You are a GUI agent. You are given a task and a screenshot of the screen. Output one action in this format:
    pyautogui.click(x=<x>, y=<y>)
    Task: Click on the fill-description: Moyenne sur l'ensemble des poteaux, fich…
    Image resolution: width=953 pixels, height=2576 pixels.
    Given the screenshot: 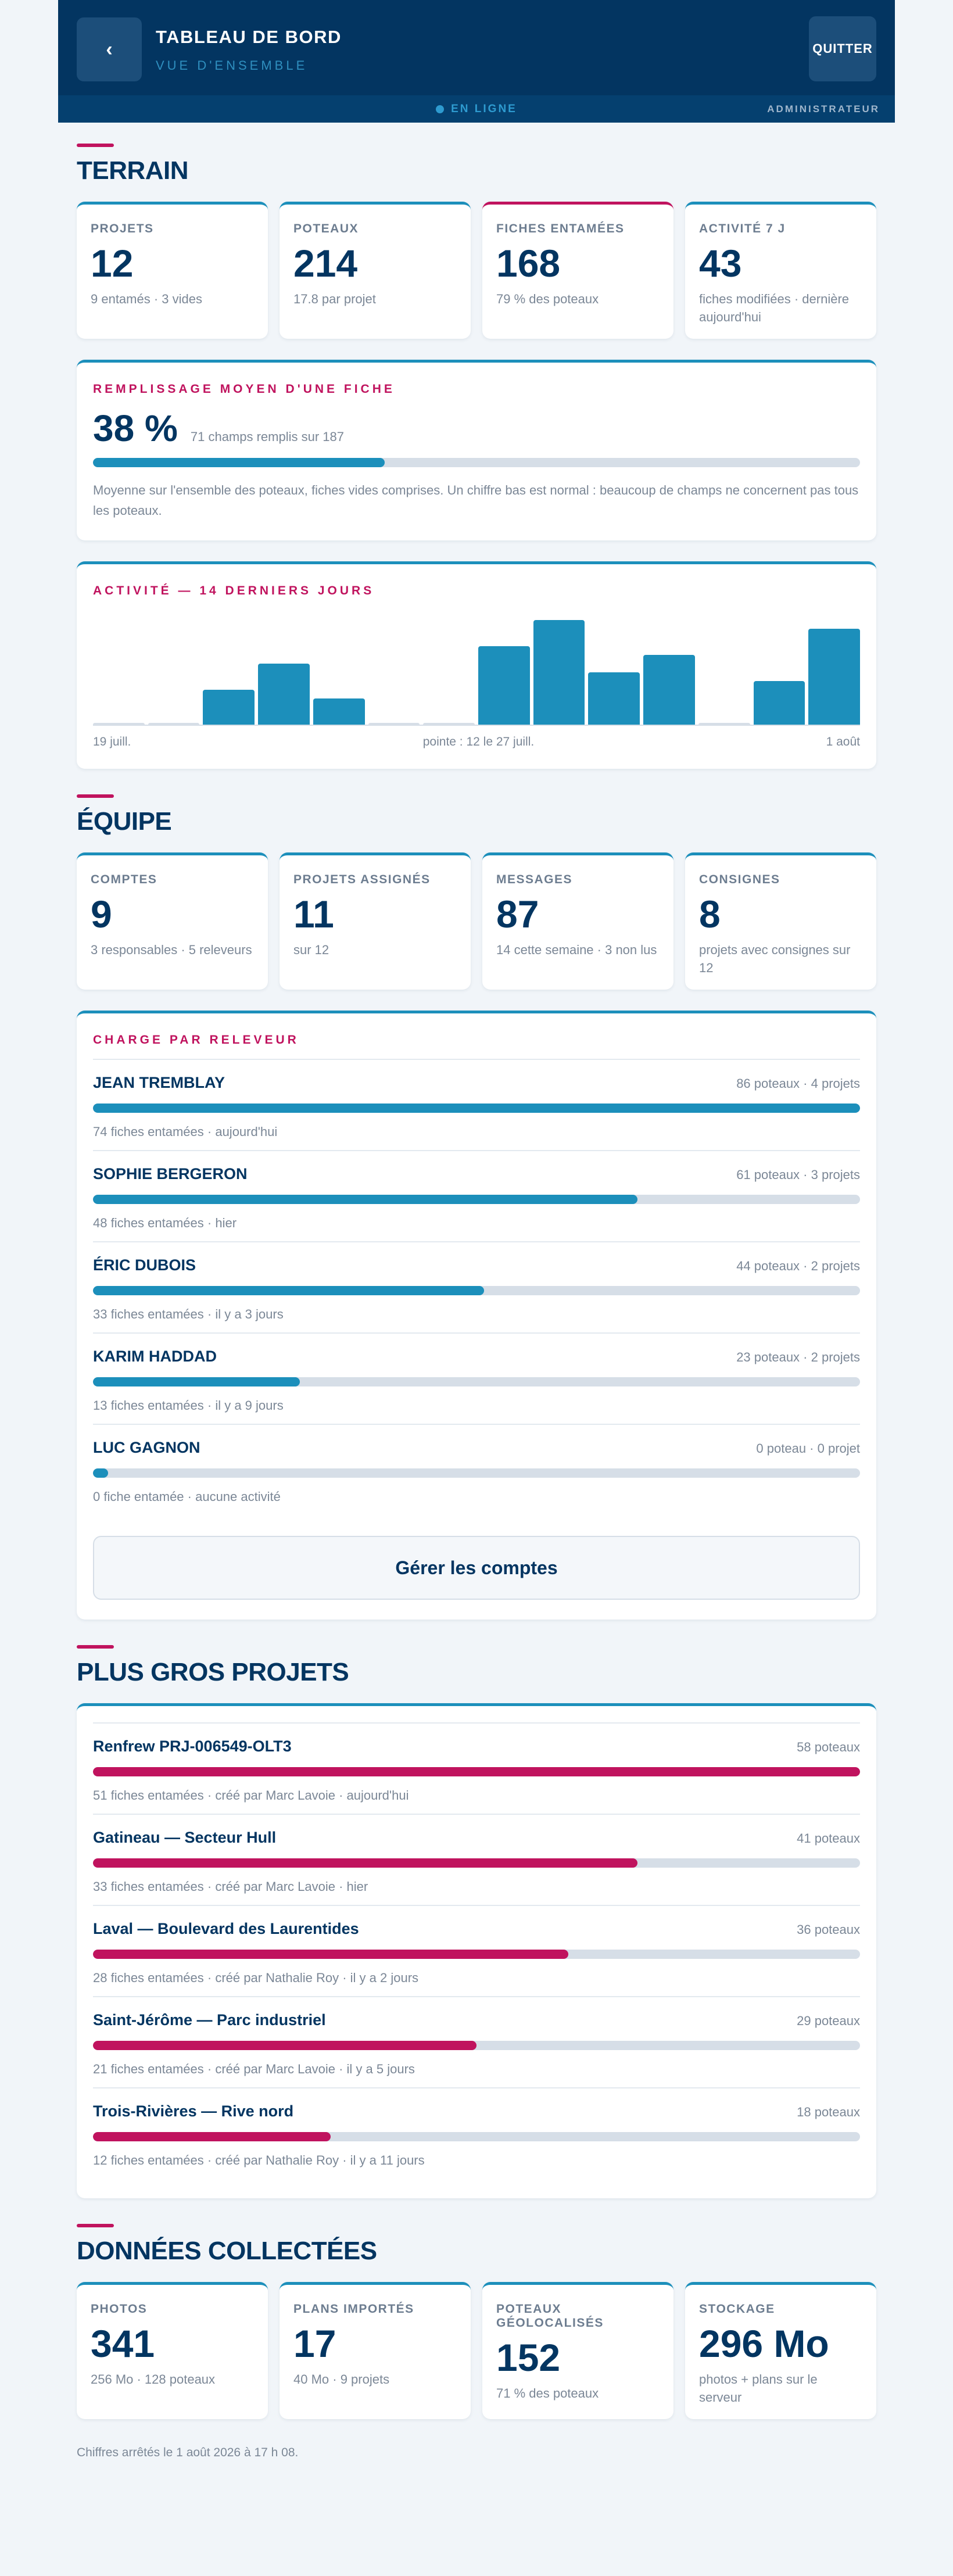 What is the action you would take?
    pyautogui.click(x=476, y=500)
    